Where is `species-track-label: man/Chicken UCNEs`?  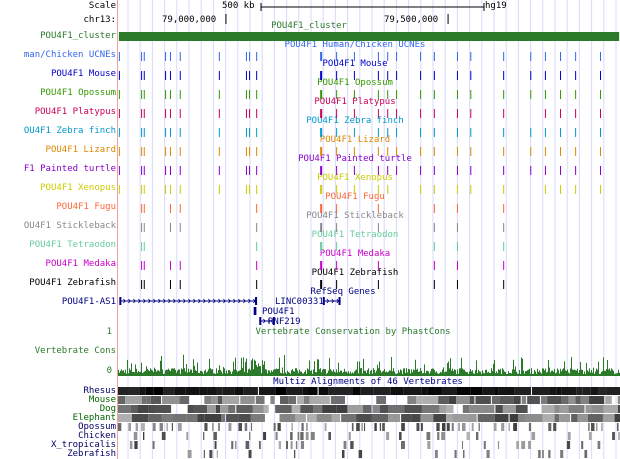
species-track-label: man/Chicken UCNEs is located at coordinates (69, 55).